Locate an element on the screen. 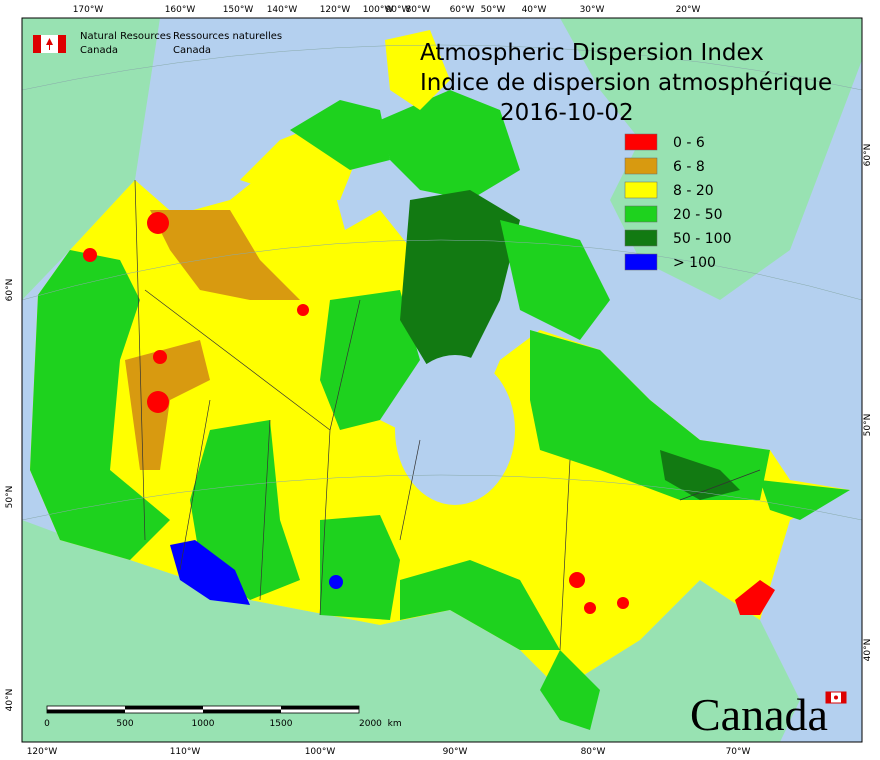 This screenshot has width=880, height=760. legend-label: 6 - 8 is located at coordinates (689, 167).